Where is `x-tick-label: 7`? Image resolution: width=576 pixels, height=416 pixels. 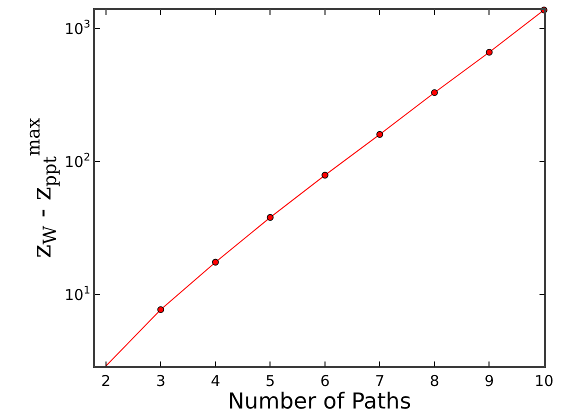 x-tick-label: 7 is located at coordinates (379, 381).